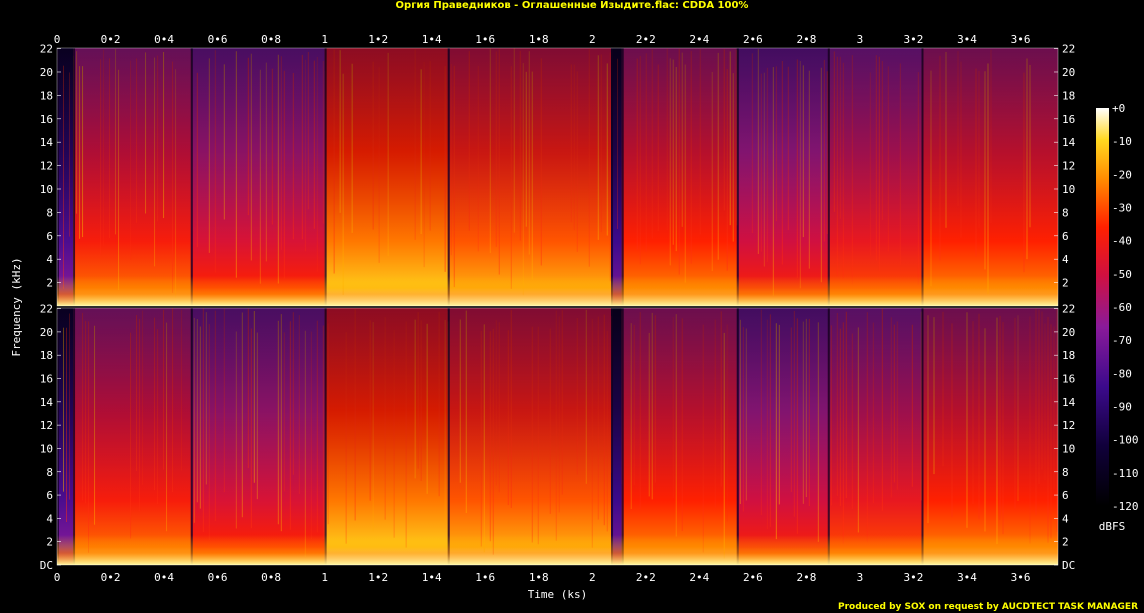 The image size is (1144, 613). I want to click on colorbar-tick-label: -100, so click(1125, 440).